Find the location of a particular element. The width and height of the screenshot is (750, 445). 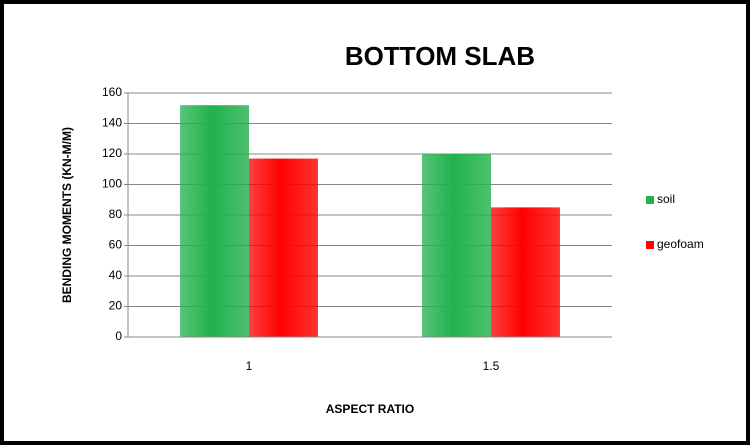

legend-label: soil is located at coordinates (666, 199).